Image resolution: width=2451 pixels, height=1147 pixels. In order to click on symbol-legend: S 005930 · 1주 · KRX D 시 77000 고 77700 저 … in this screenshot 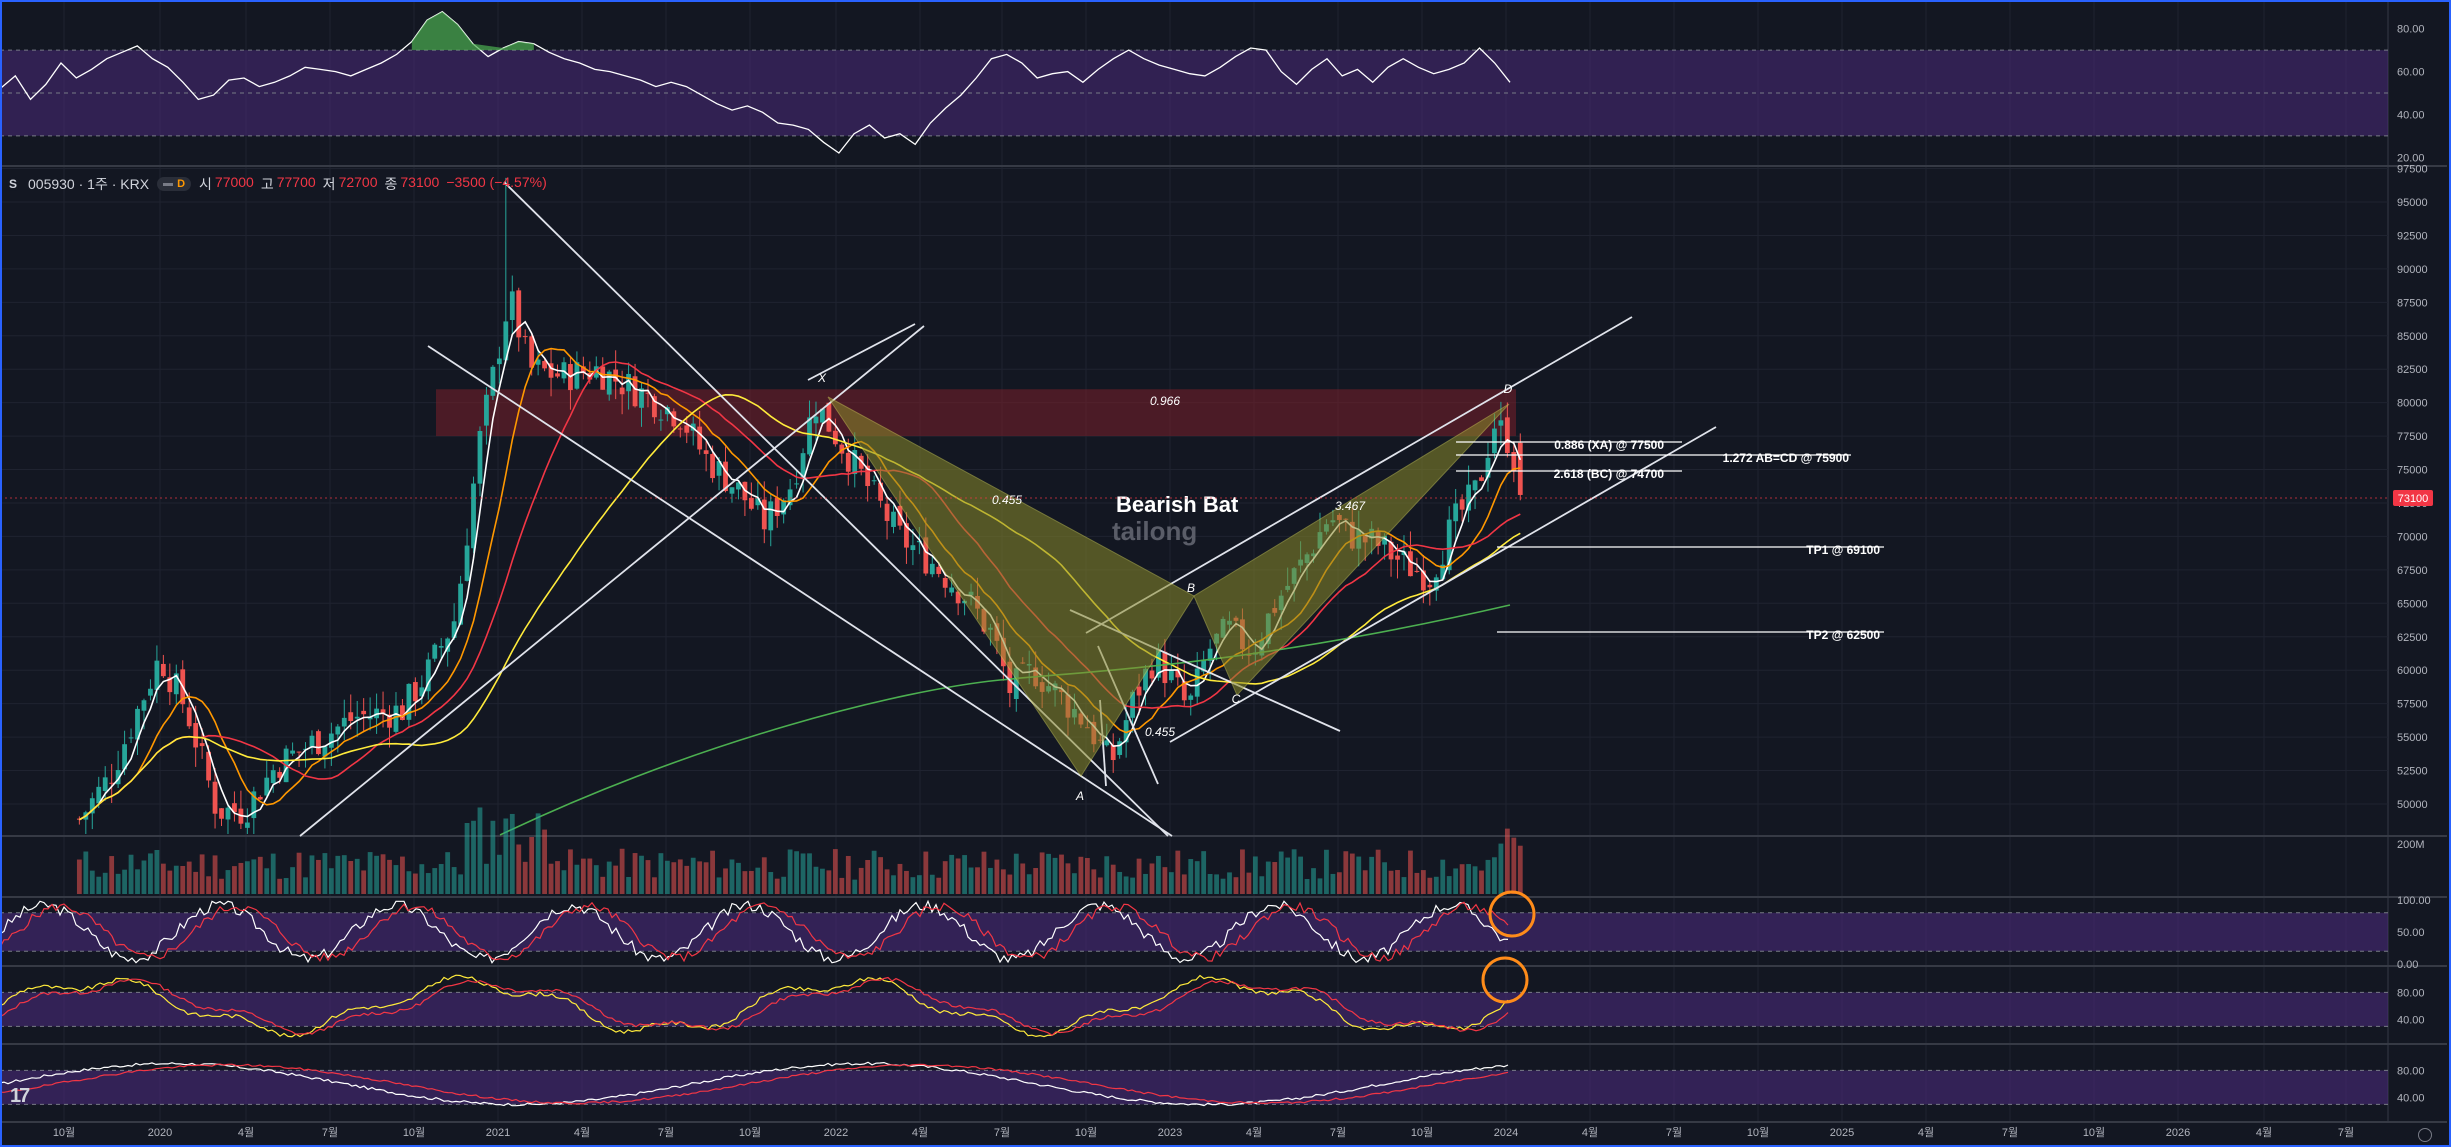, I will do `click(278, 184)`.